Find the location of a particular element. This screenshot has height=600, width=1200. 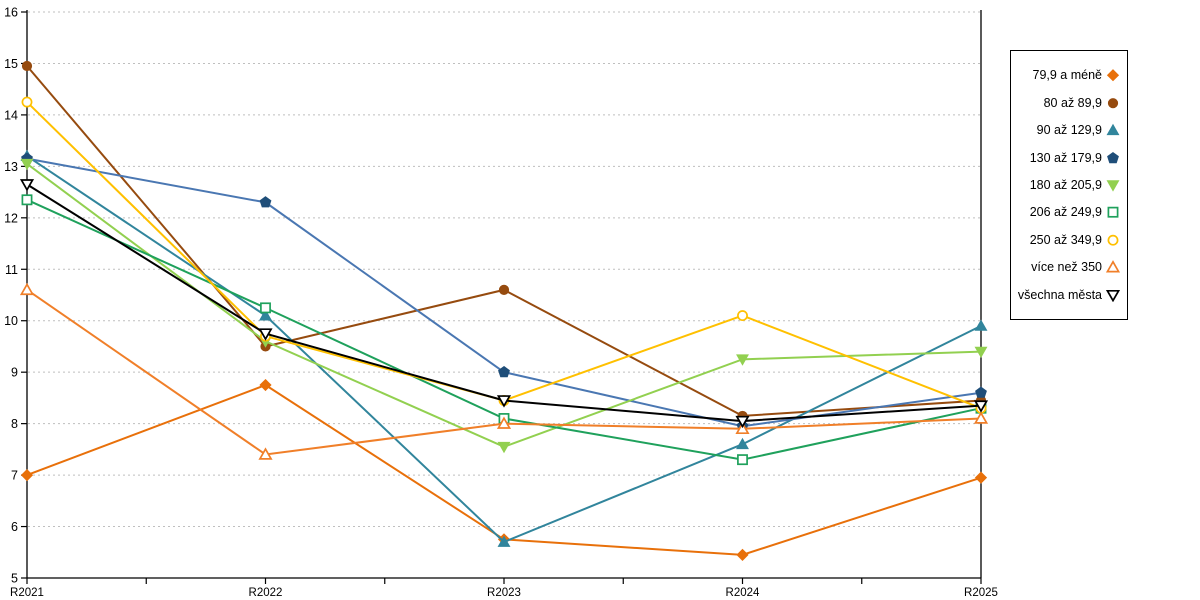

y-tick-label: 8 is located at coordinates (14, 424).